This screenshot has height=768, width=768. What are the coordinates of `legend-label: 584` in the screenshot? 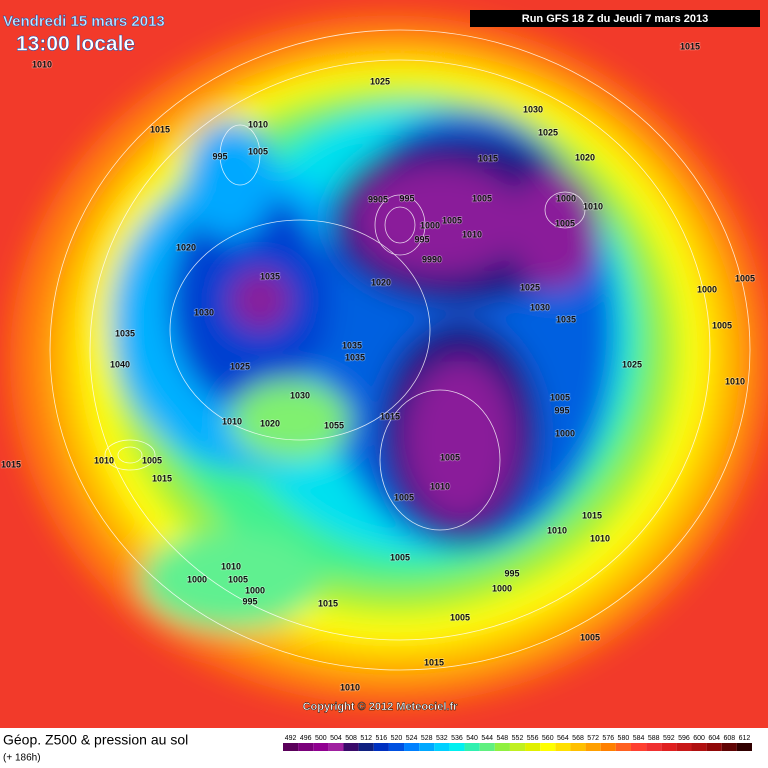 It's located at (639, 738).